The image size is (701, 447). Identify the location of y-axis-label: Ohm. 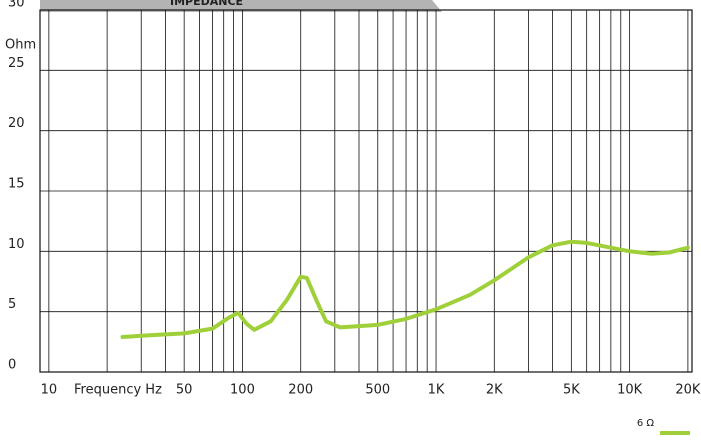
(20, 45).